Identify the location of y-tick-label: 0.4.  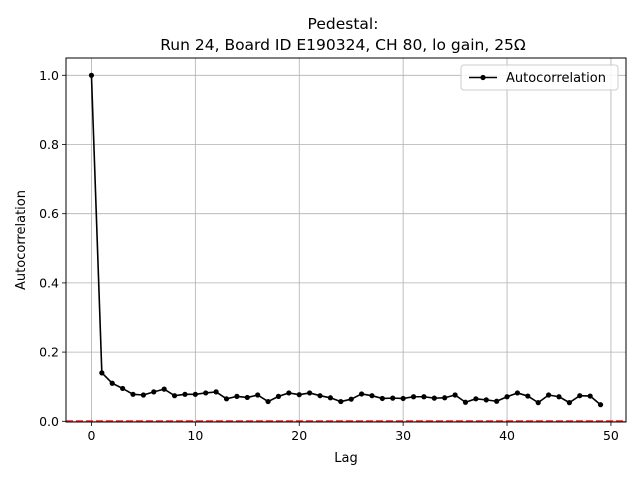
(49, 282).